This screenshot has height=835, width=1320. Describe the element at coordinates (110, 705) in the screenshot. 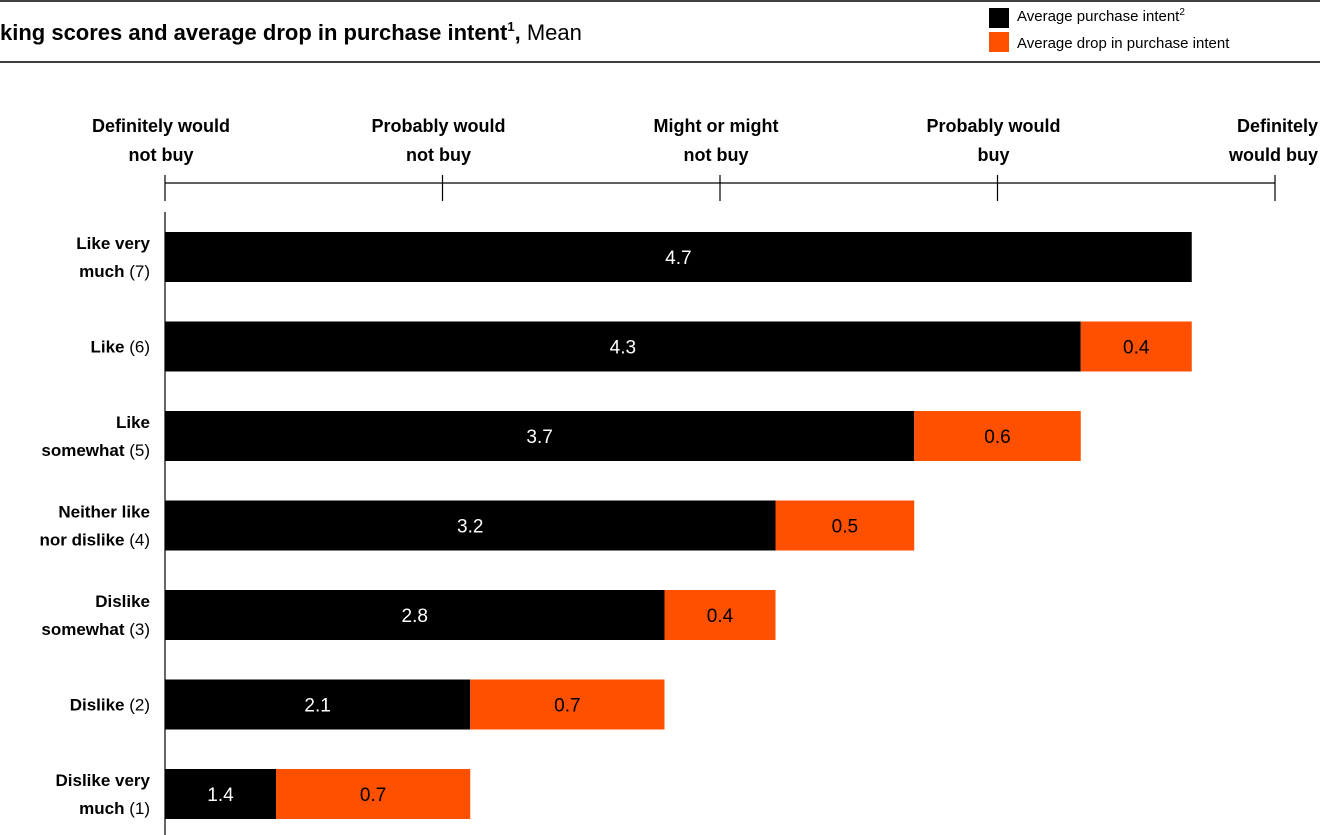

I see `category-label: Dislike (2)` at that location.